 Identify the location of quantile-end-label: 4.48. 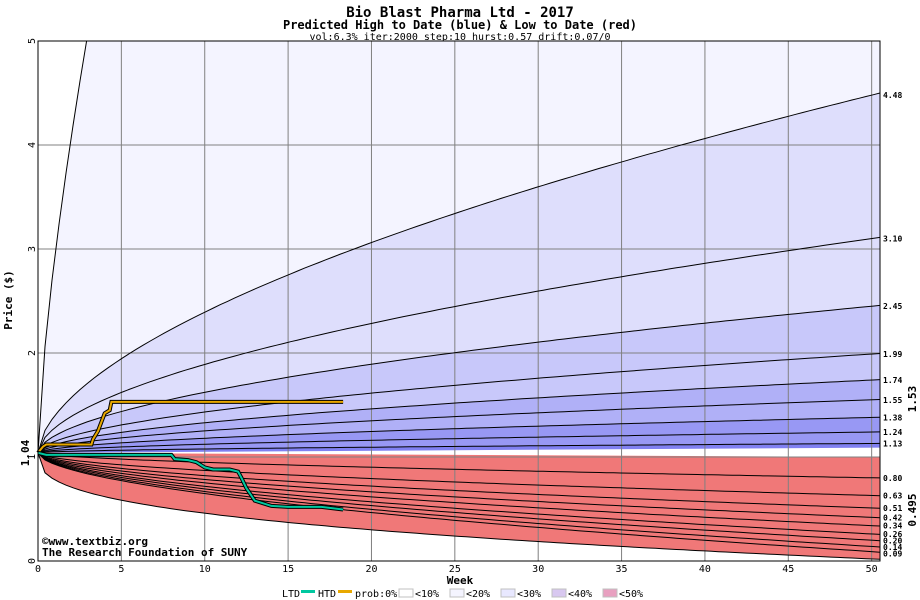
(892, 95).